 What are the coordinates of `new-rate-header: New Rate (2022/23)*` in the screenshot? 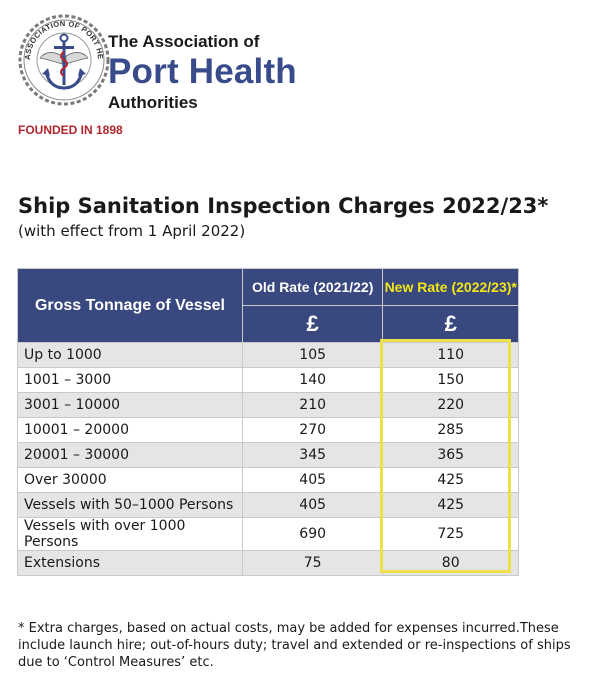 It's located at (450, 287).